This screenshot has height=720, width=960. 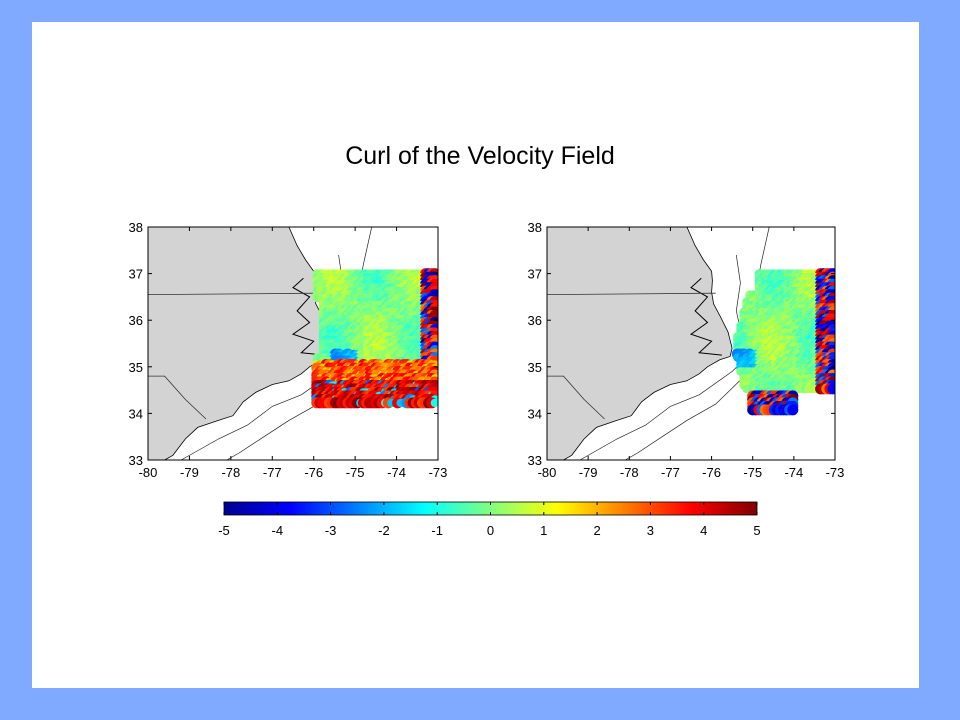 I want to click on colorbar-tick-label: -1, so click(x=437, y=530).